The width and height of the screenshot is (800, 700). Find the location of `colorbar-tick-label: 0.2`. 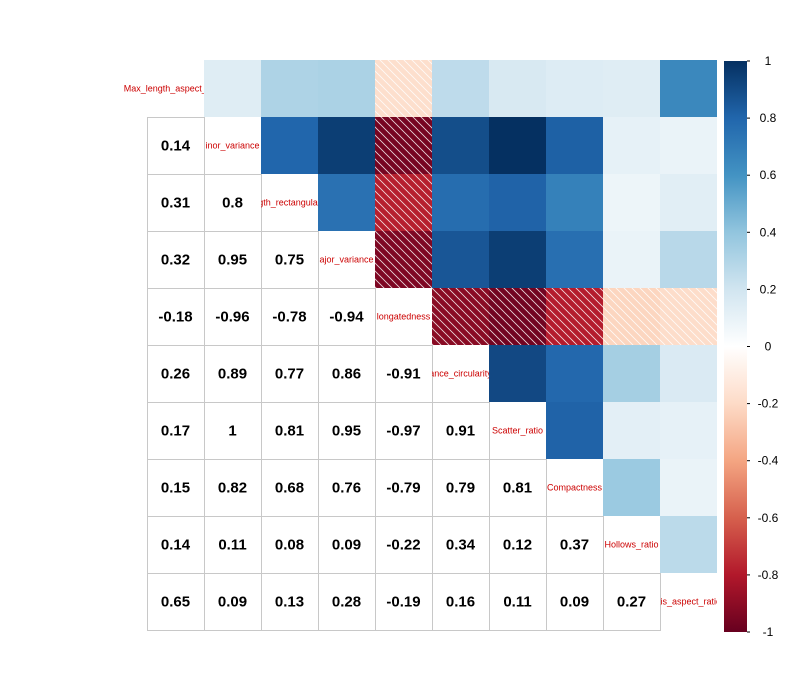

colorbar-tick-label: 0.2 is located at coordinates (768, 289).